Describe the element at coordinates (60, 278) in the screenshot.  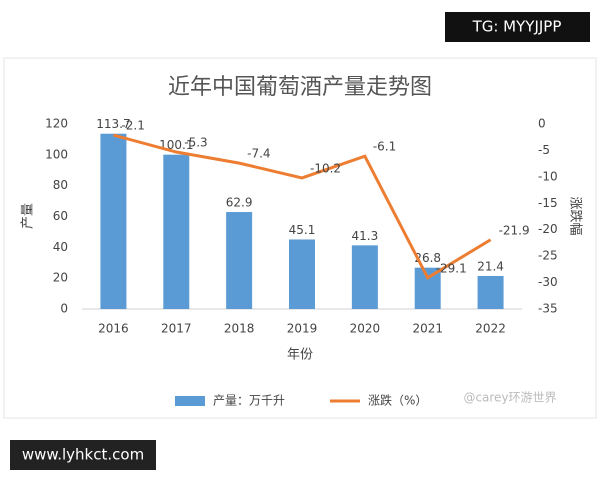
I see `y-tick-label: 20` at that location.